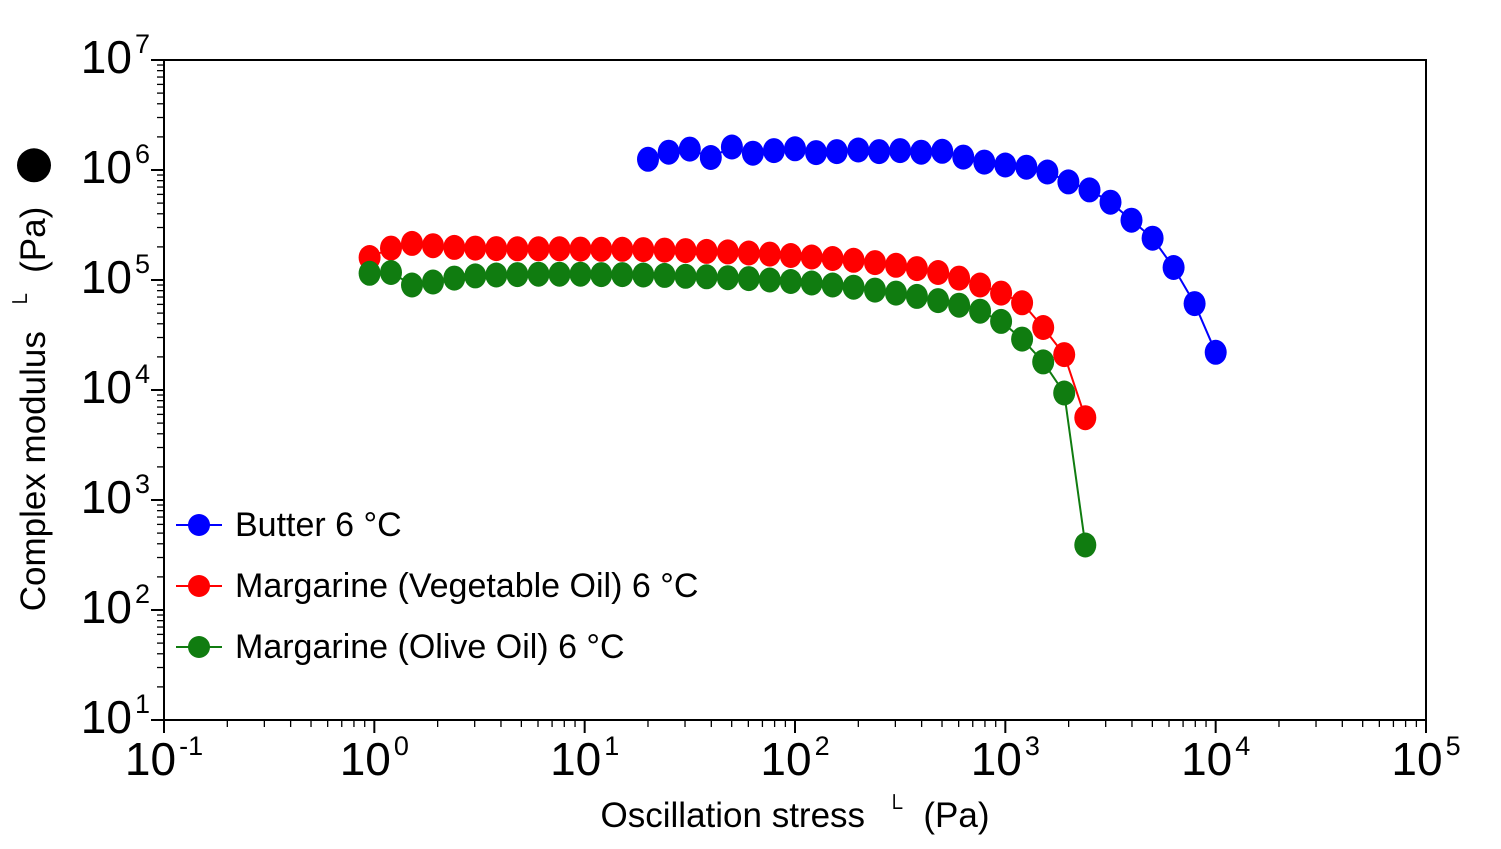  What do you see at coordinates (199, 525) in the screenshot?
I see `legend-marker-butter-icon` at bounding box center [199, 525].